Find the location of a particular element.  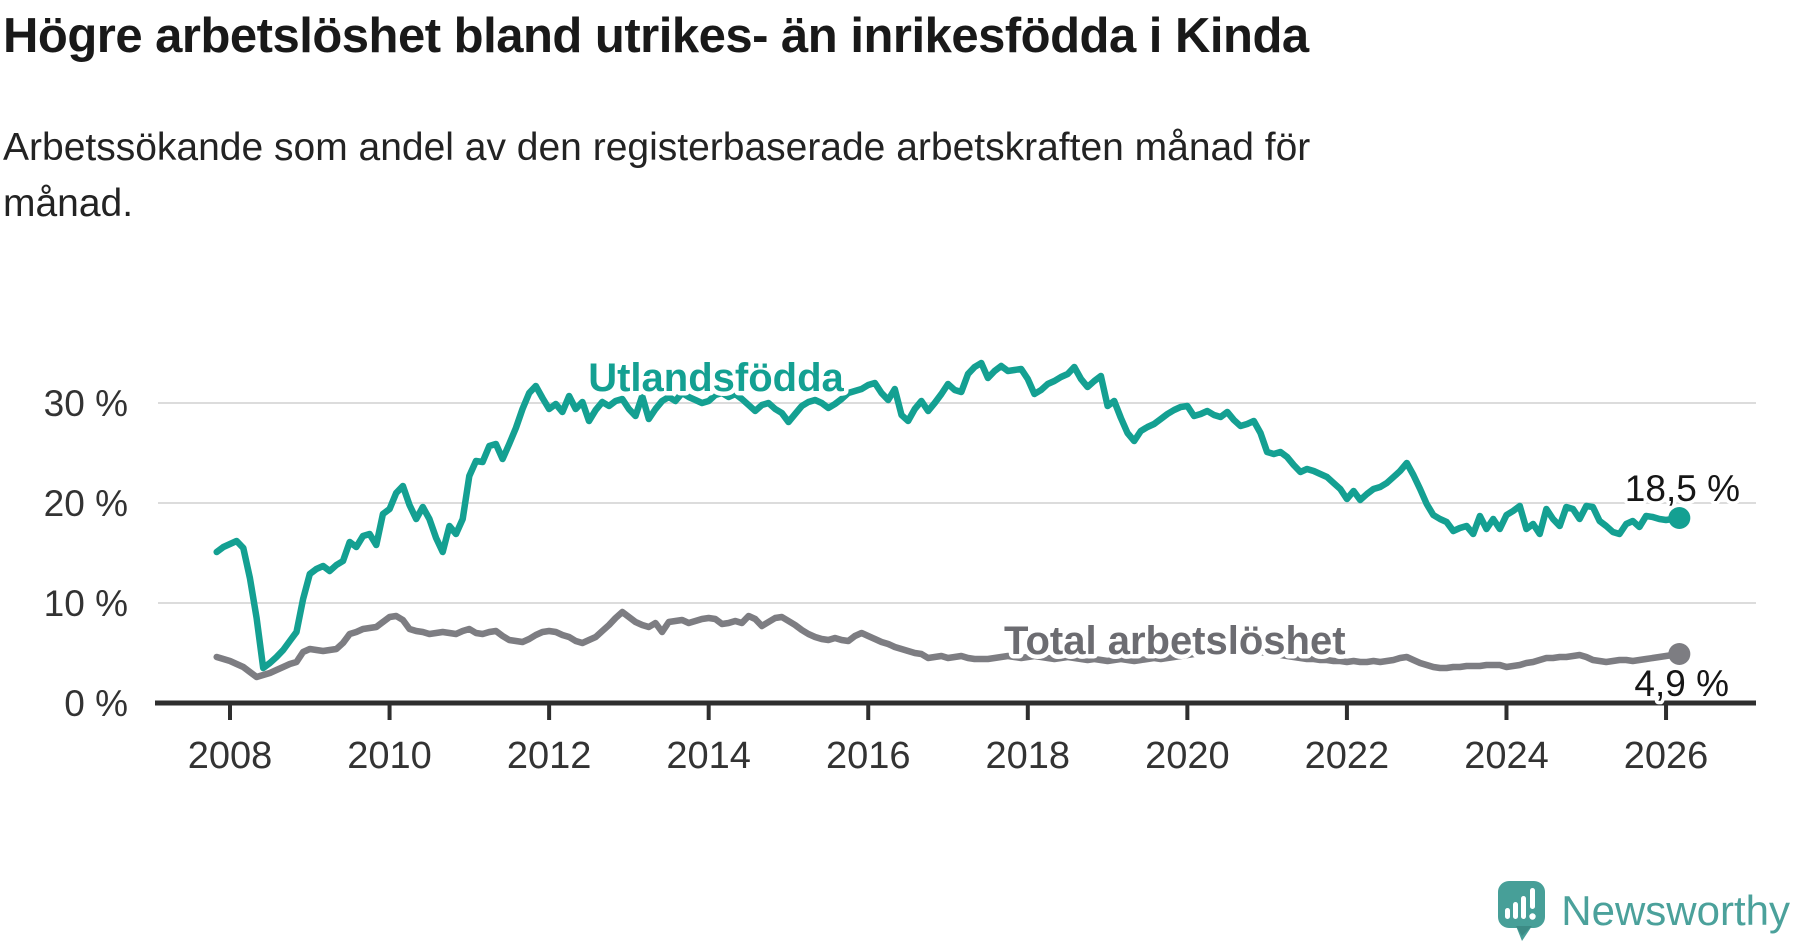

x-axis-label: 2022 is located at coordinates (1347, 756).